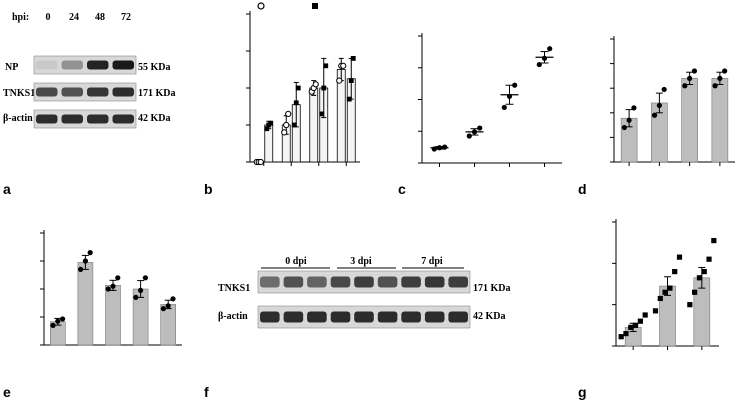 Image resolution: width=741 pixels, height=401 pixels. Describe the element at coordinates (361, 261) in the screenshot. I see `blot-f-group-label: 3 dpi` at that location.